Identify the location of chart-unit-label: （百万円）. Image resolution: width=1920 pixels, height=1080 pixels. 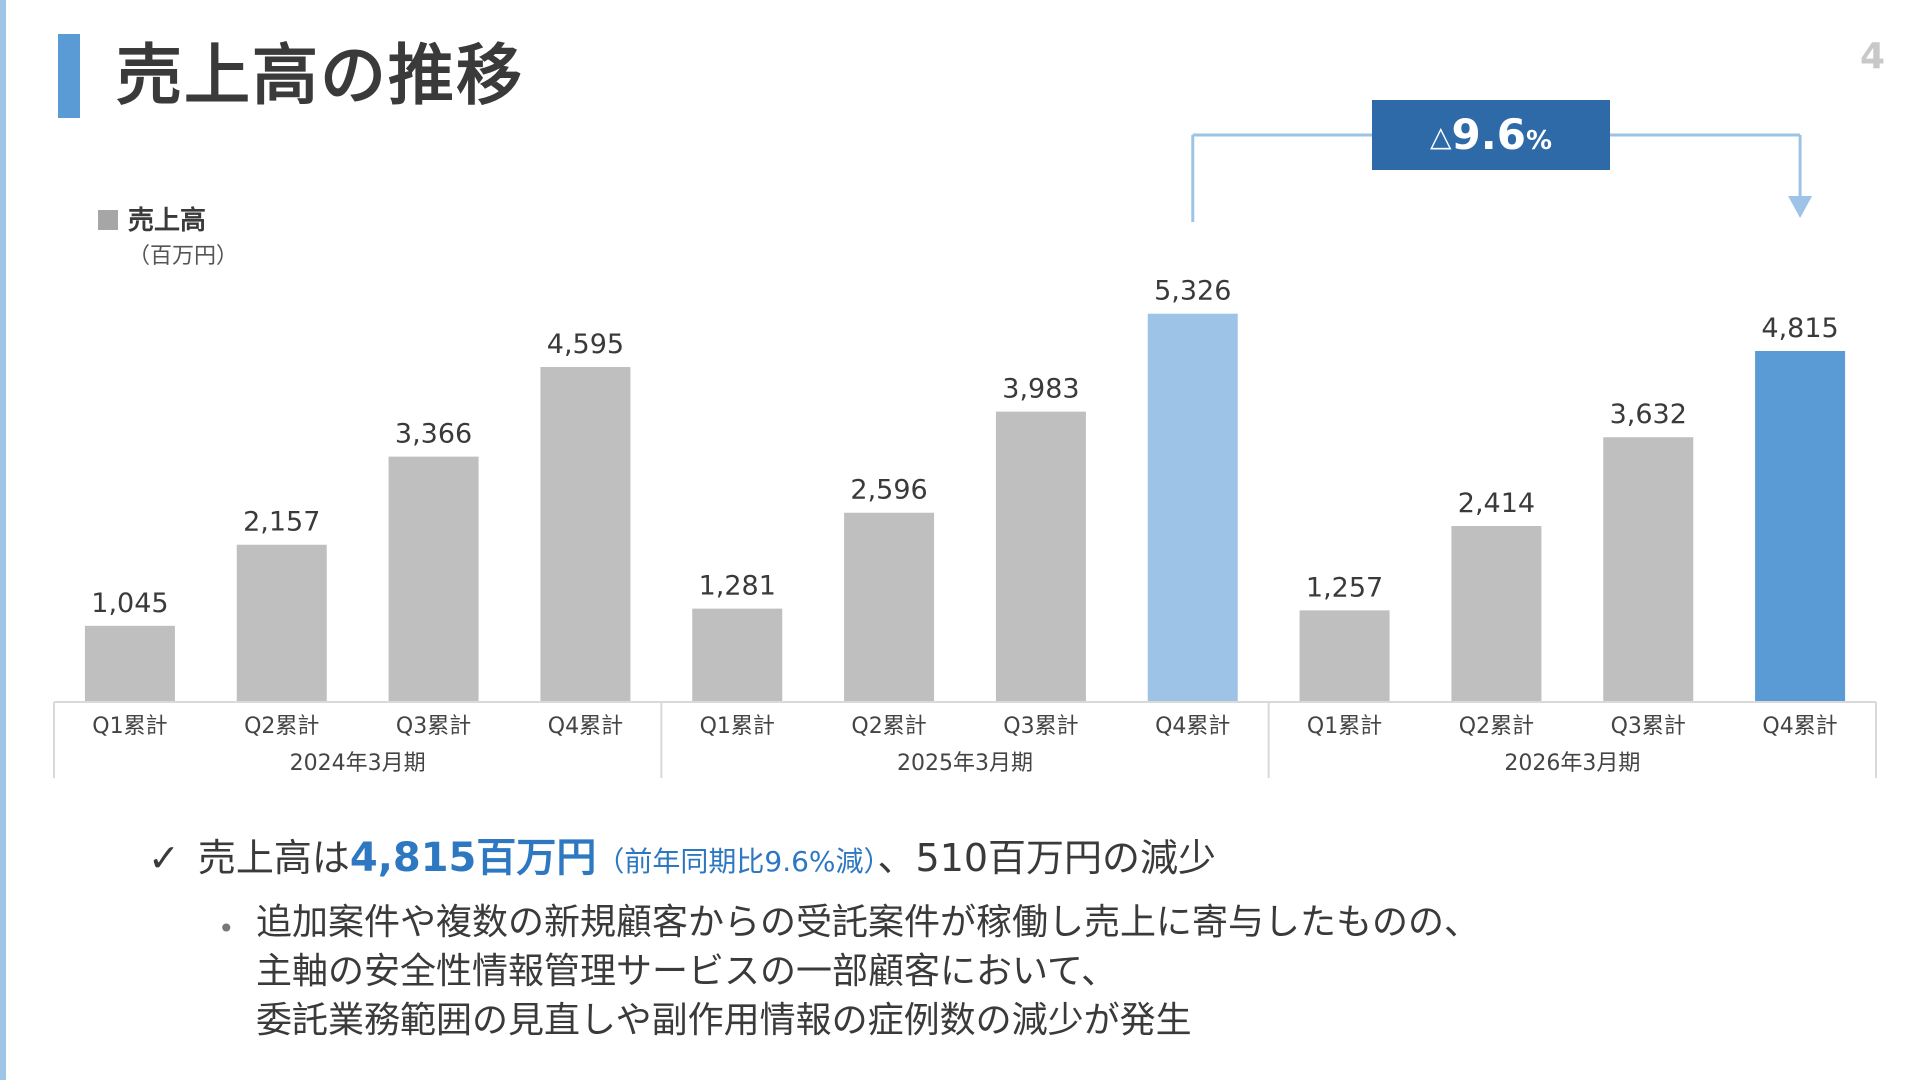
(183, 256).